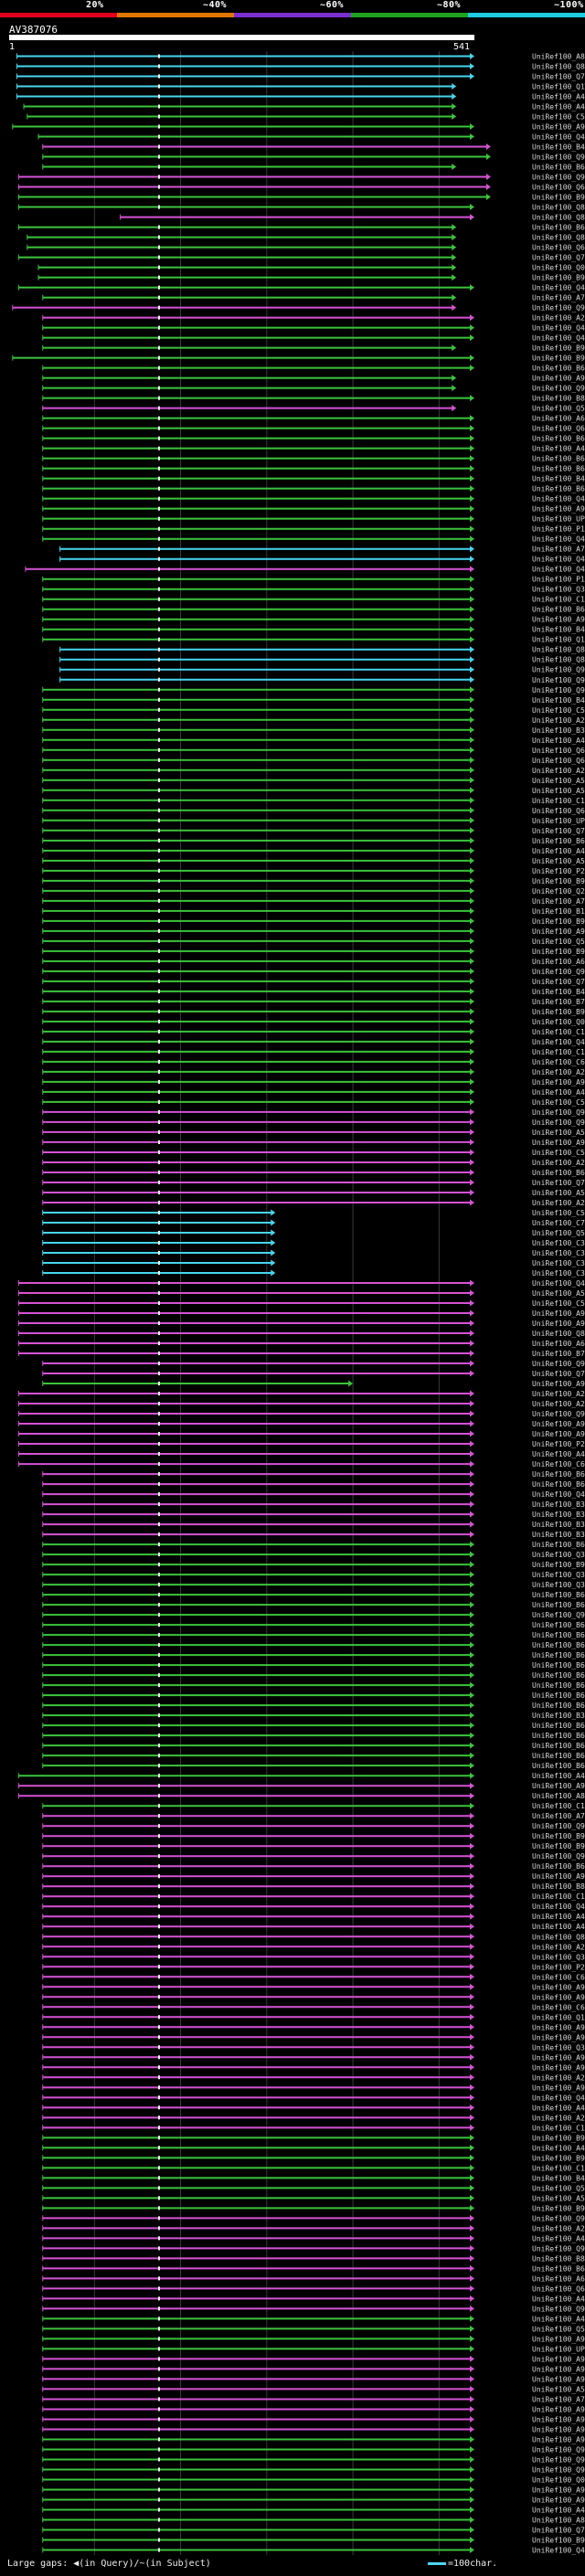  I want to click on hit-label: UniRef100_C5VA63, so click(559, 1303).